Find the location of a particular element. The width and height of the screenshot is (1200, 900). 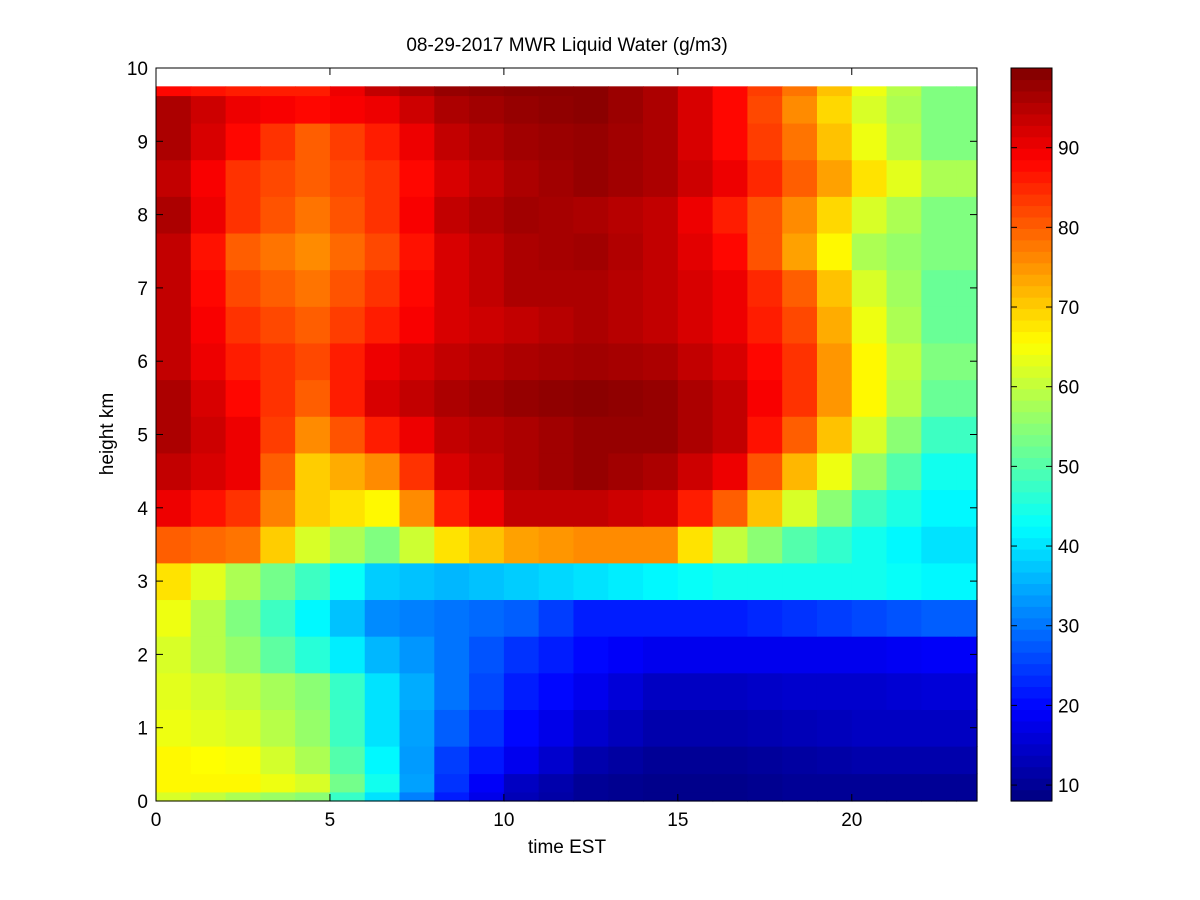

y-tick-label: 9 is located at coordinates (142, 142).